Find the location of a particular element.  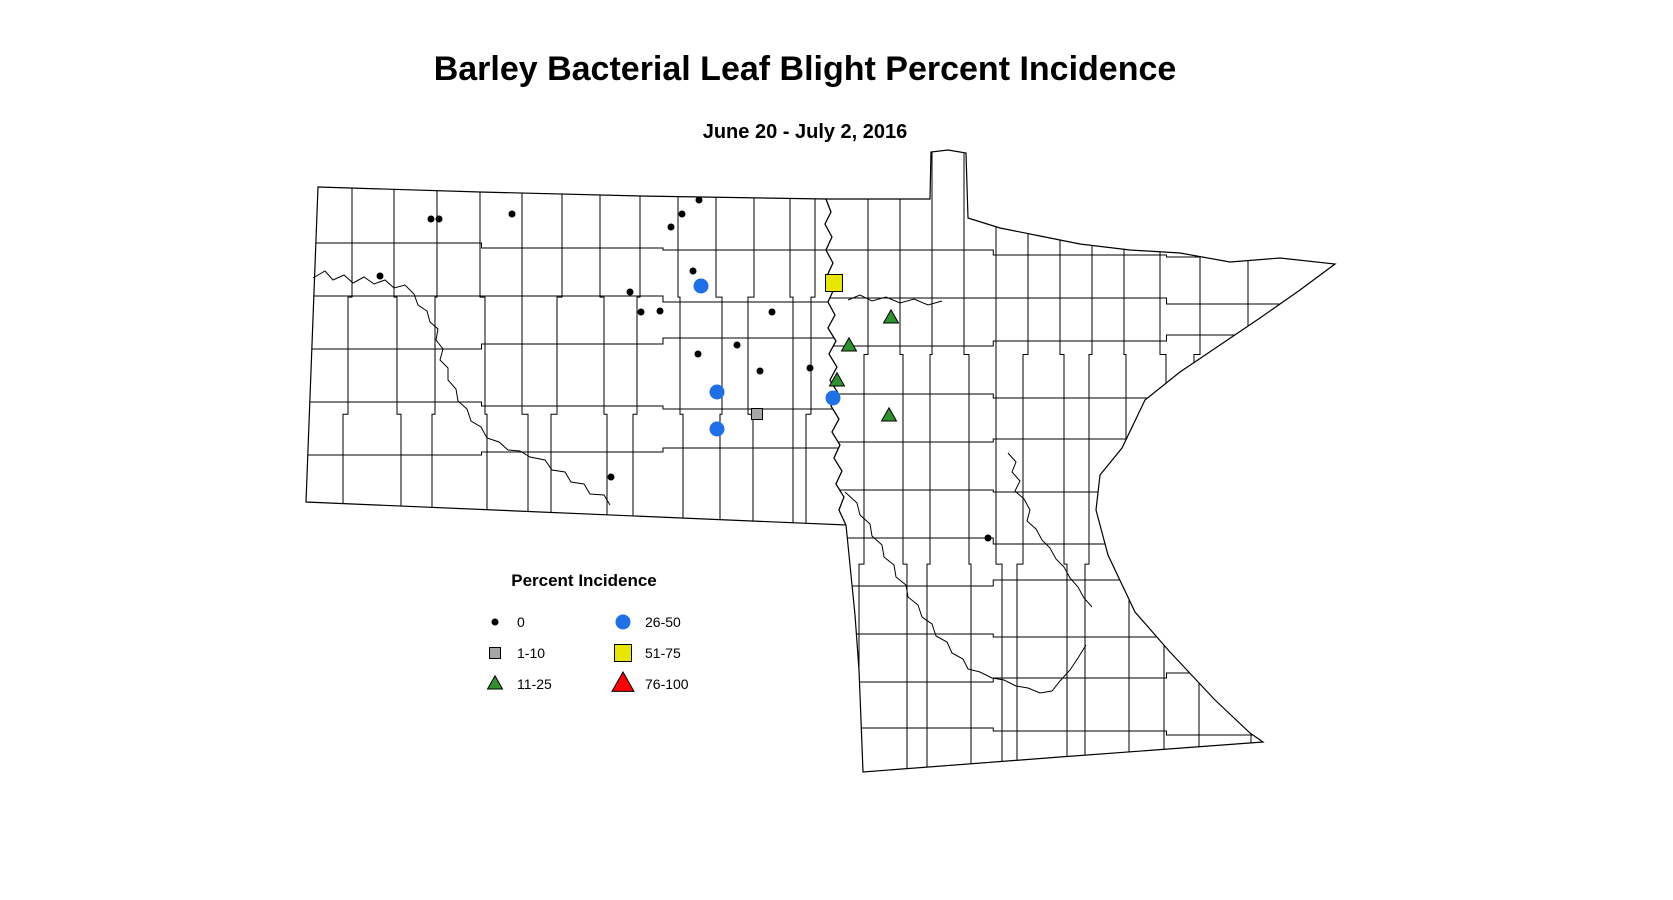

legend-item-26-50: 26-50 is located at coordinates (674, 622).